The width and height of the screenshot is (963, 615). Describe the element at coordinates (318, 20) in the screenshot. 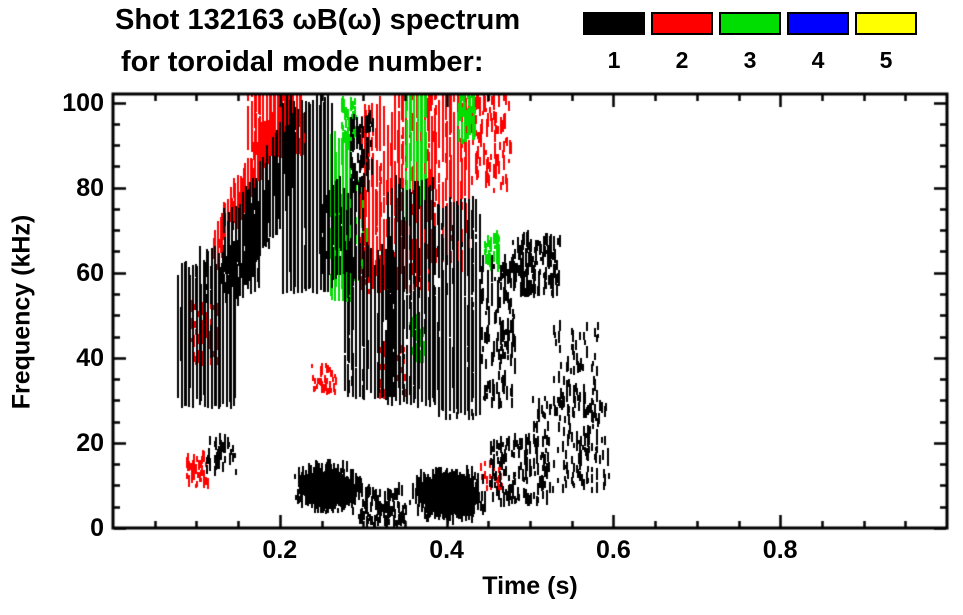

I see `chart-title-line1: Shot 132163 ωB(ω) spectrum` at that location.